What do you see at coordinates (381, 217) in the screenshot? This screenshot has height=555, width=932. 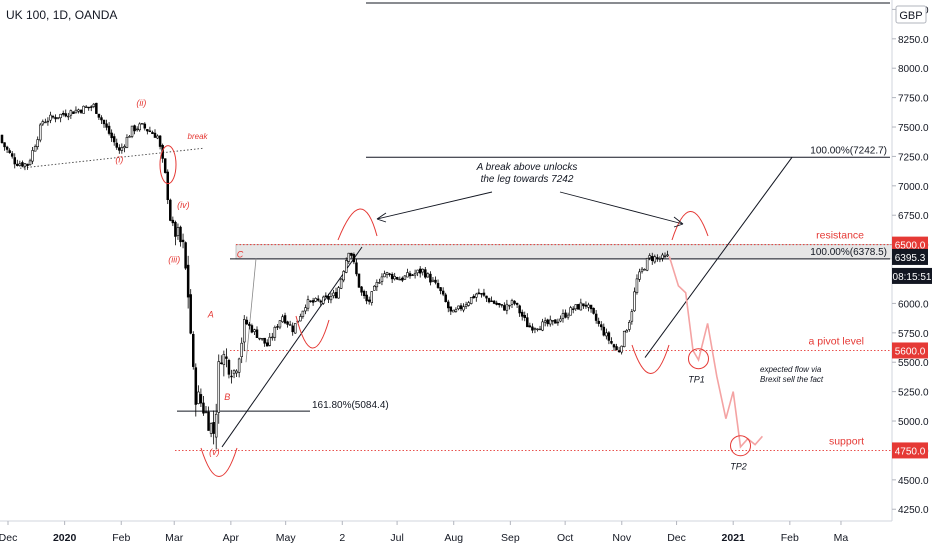 I see `arrowhead` at bounding box center [381, 217].